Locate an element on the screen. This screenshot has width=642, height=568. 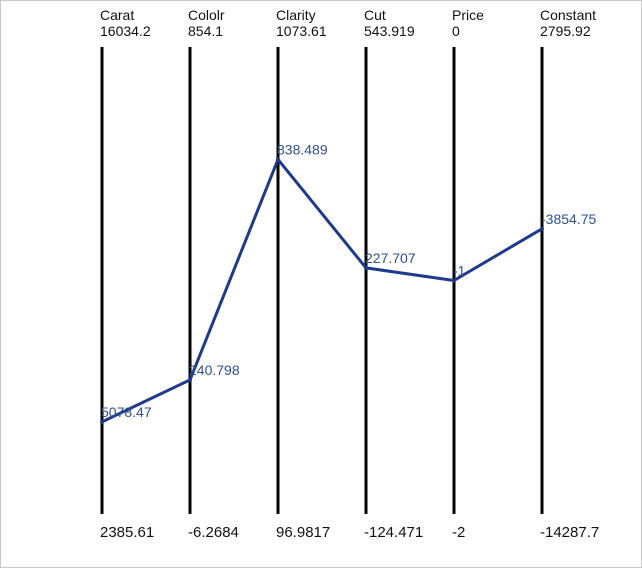
axis-name-5: Constant is located at coordinates (568, 15).